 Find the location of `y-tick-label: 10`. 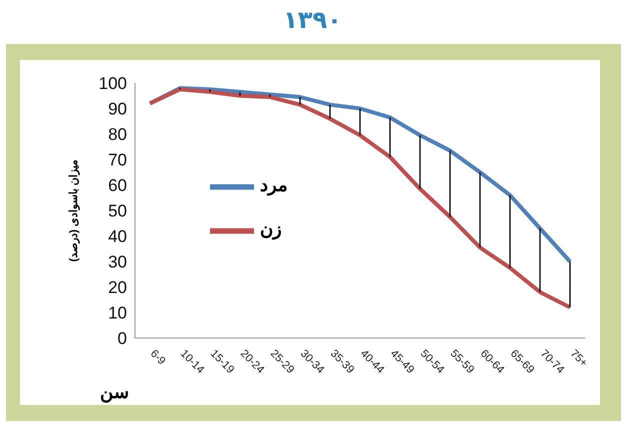

y-tick-label: 10 is located at coordinates (117, 313).